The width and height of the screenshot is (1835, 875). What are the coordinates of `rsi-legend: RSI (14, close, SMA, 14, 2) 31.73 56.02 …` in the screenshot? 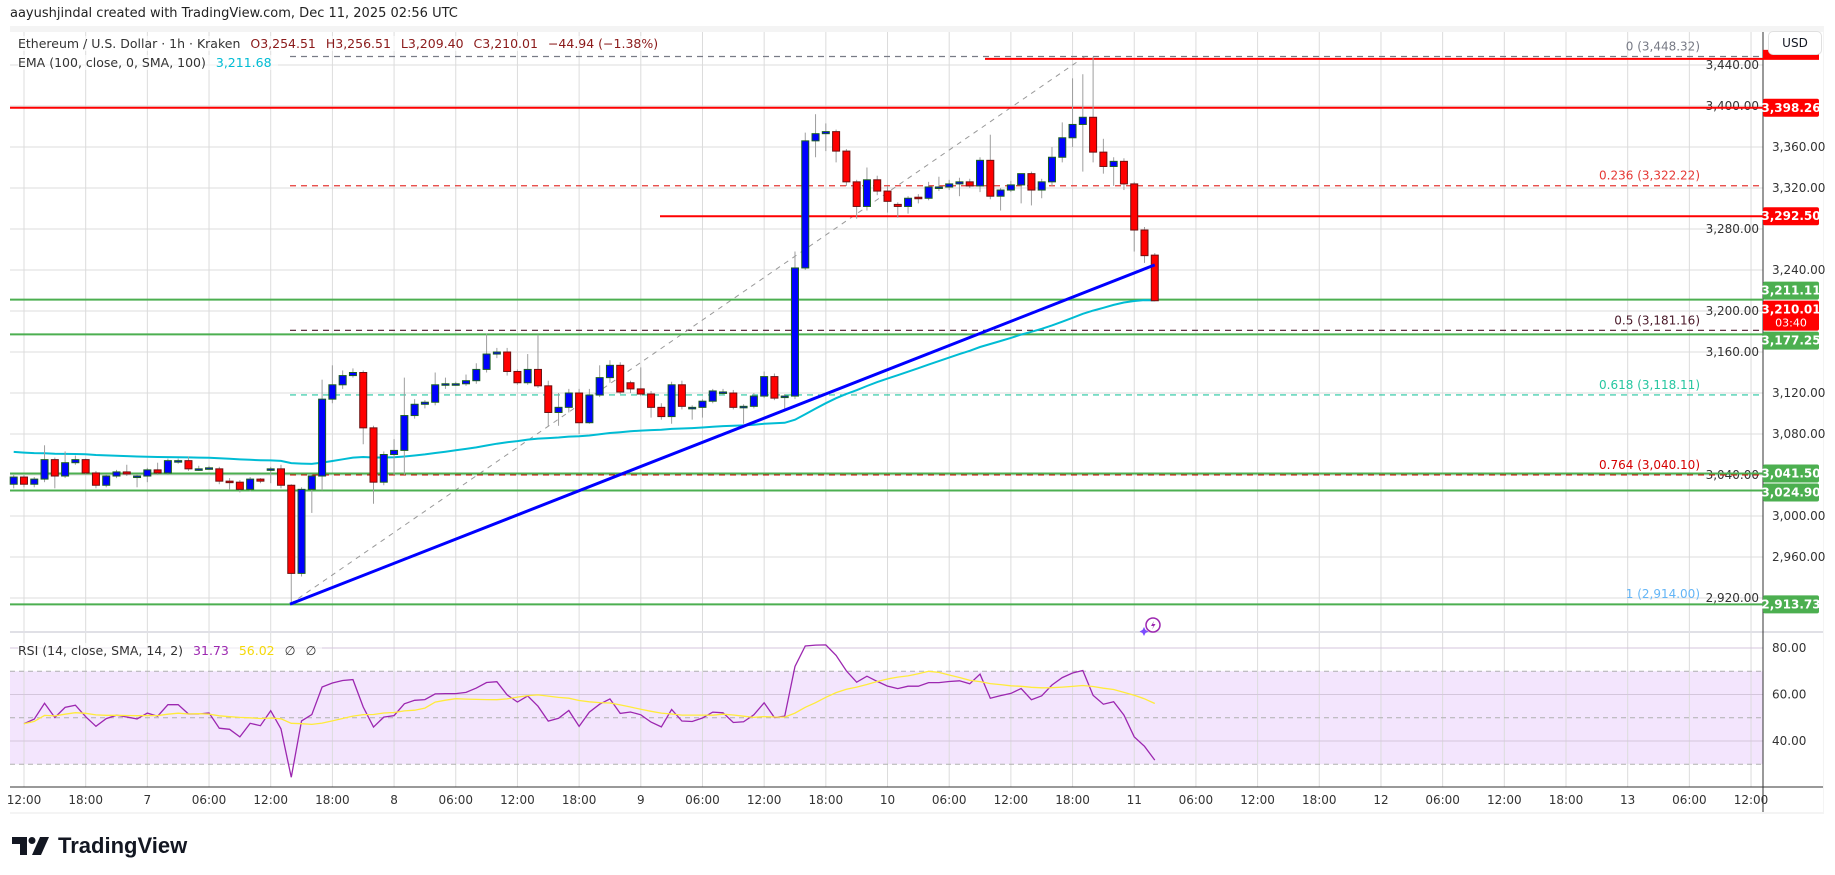 It's located at (170, 650).